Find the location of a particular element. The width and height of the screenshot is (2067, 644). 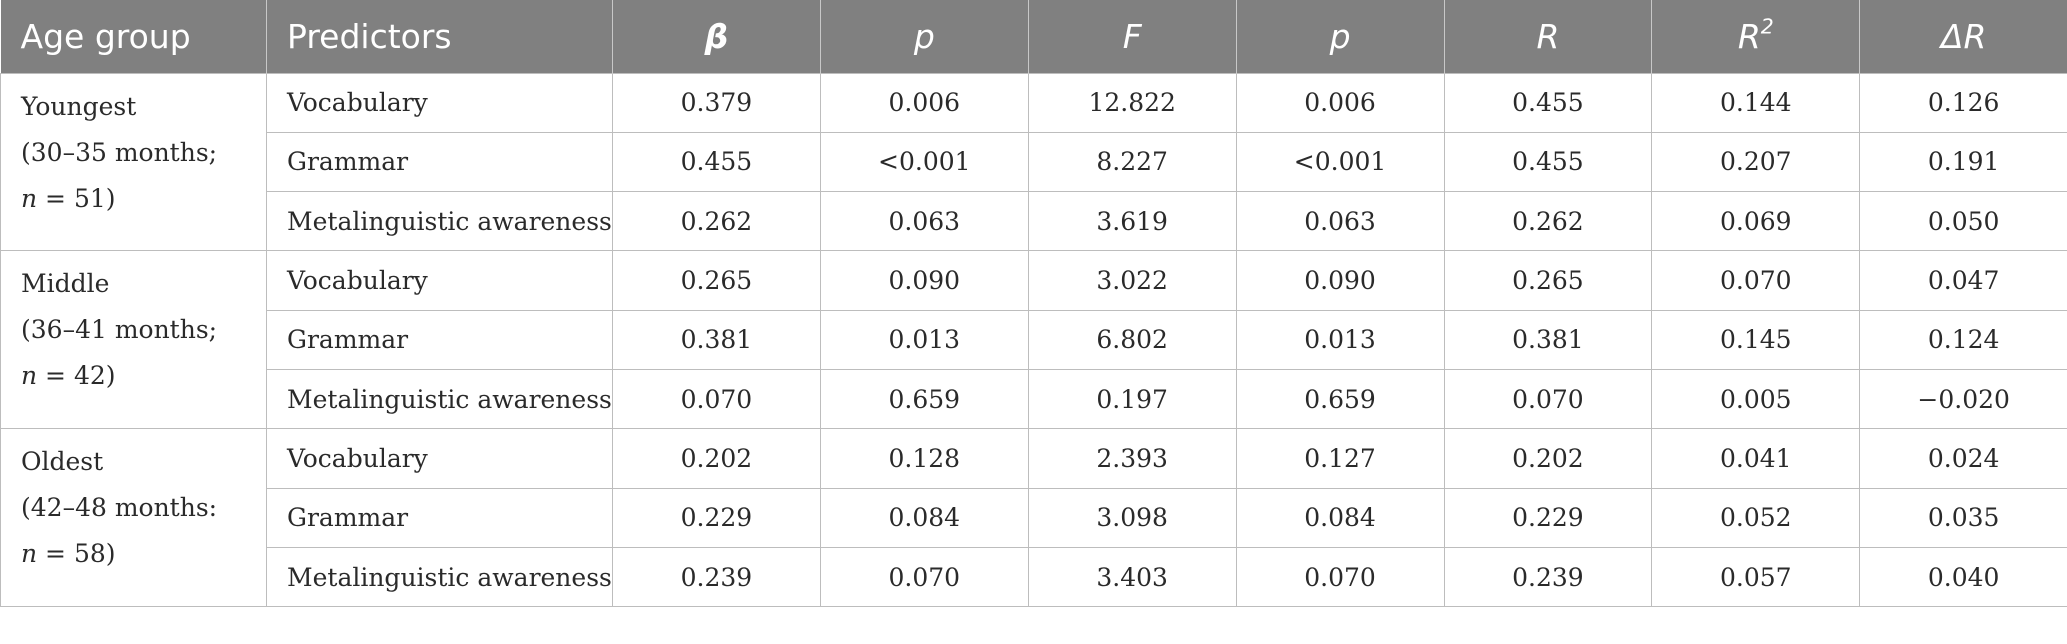

header-age-group: Age group is located at coordinates (133, 36).